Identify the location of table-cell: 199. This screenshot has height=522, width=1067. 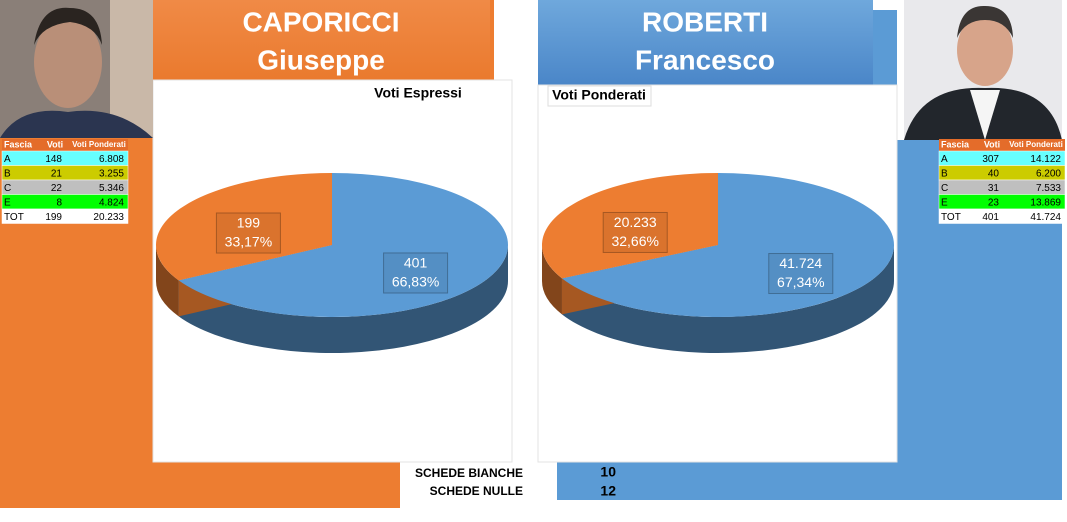
(53, 217).